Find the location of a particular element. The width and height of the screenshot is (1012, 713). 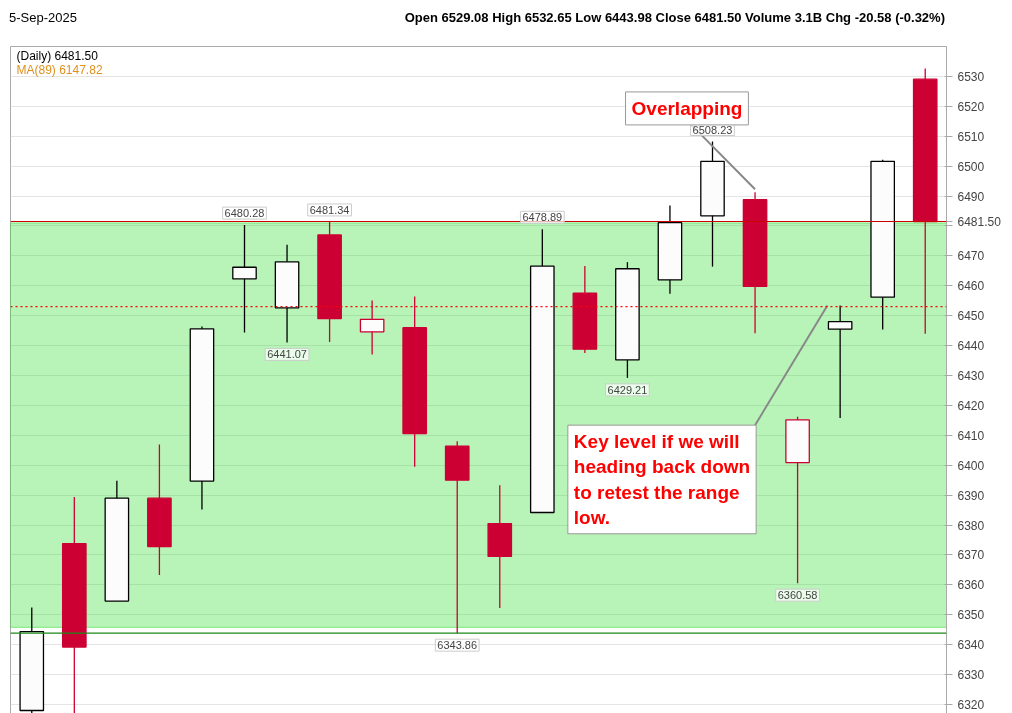

y-tick-label: 6450 is located at coordinates (971, 316).